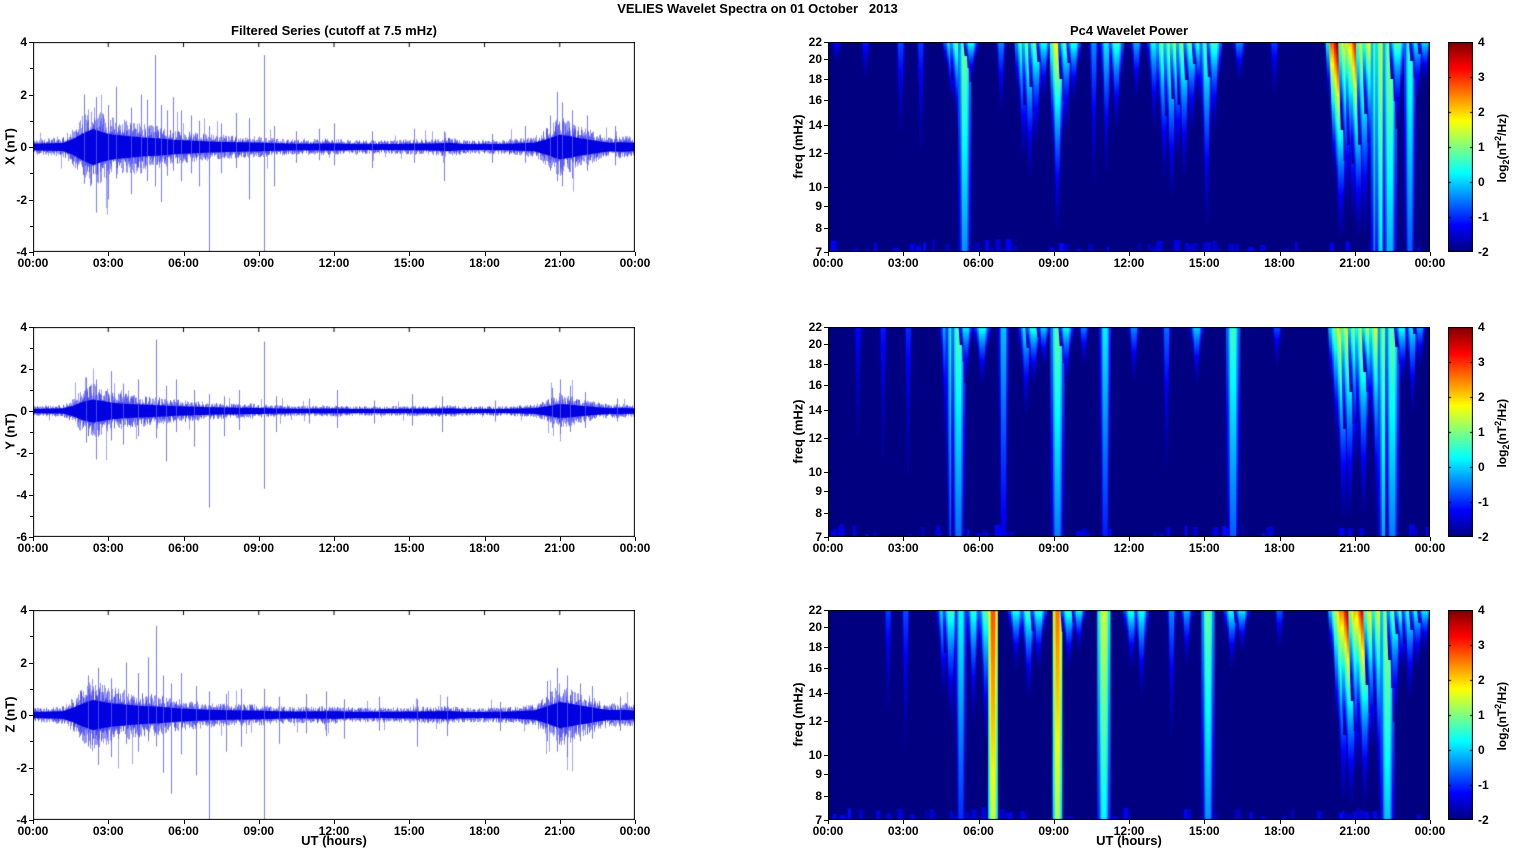  What do you see at coordinates (815, 438) in the screenshot?
I see `freq-tick-label: 12` at bounding box center [815, 438].